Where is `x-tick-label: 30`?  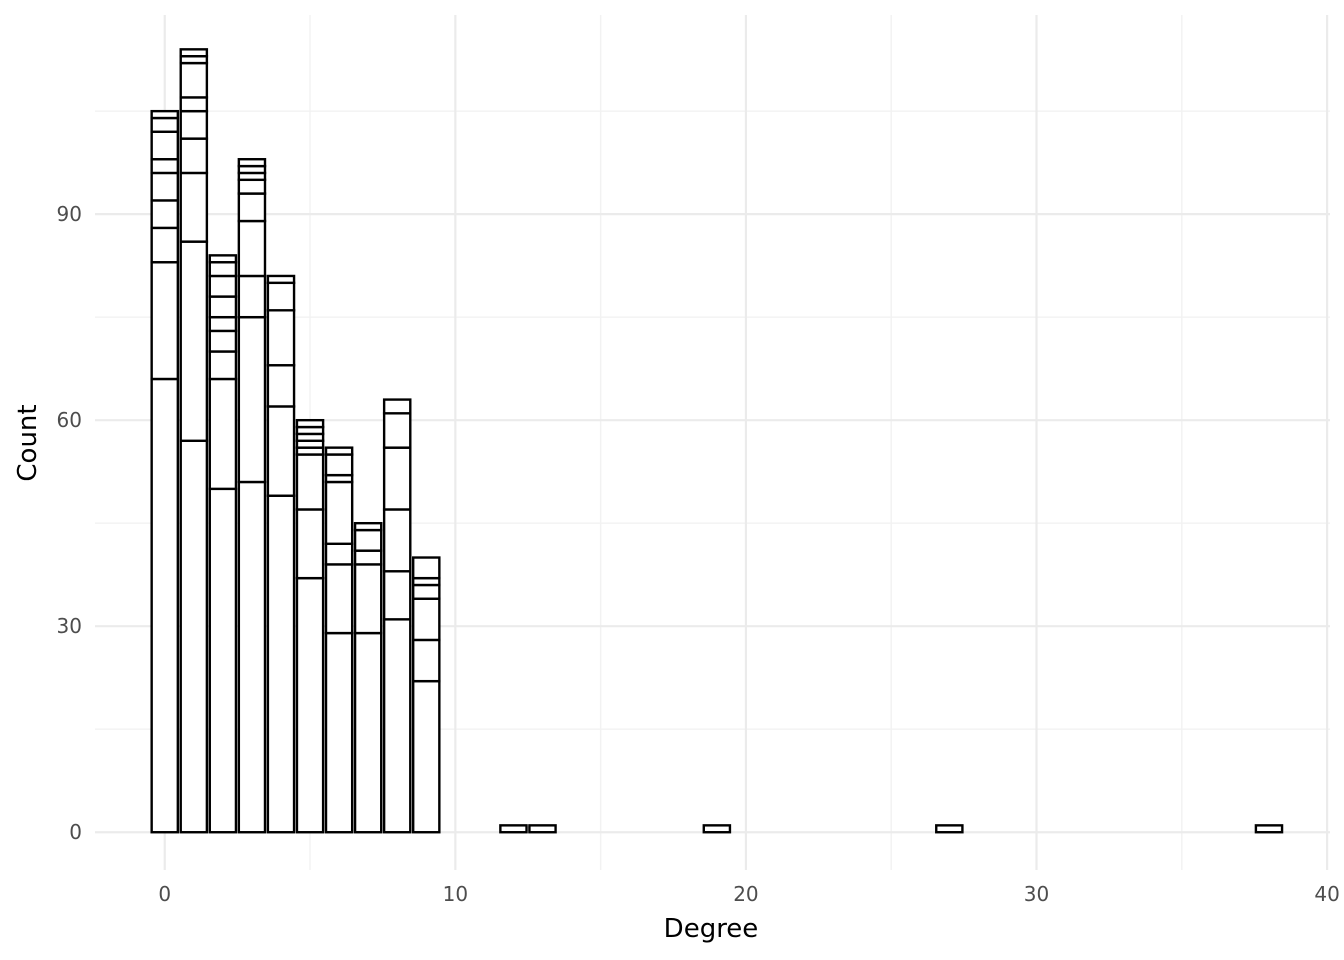
x-tick-label: 30 is located at coordinates (1036, 894).